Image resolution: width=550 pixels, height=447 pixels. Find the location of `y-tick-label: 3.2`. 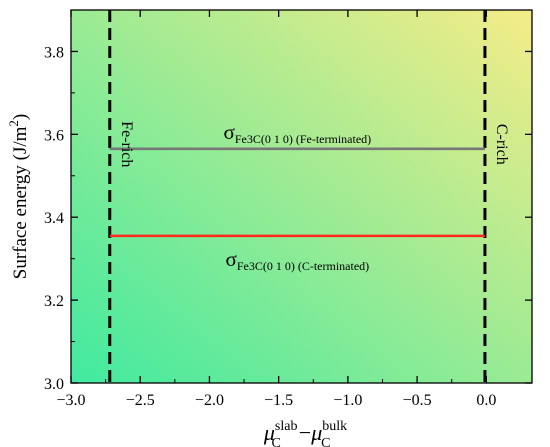

y-tick-label: 3.2 is located at coordinates (54, 301).